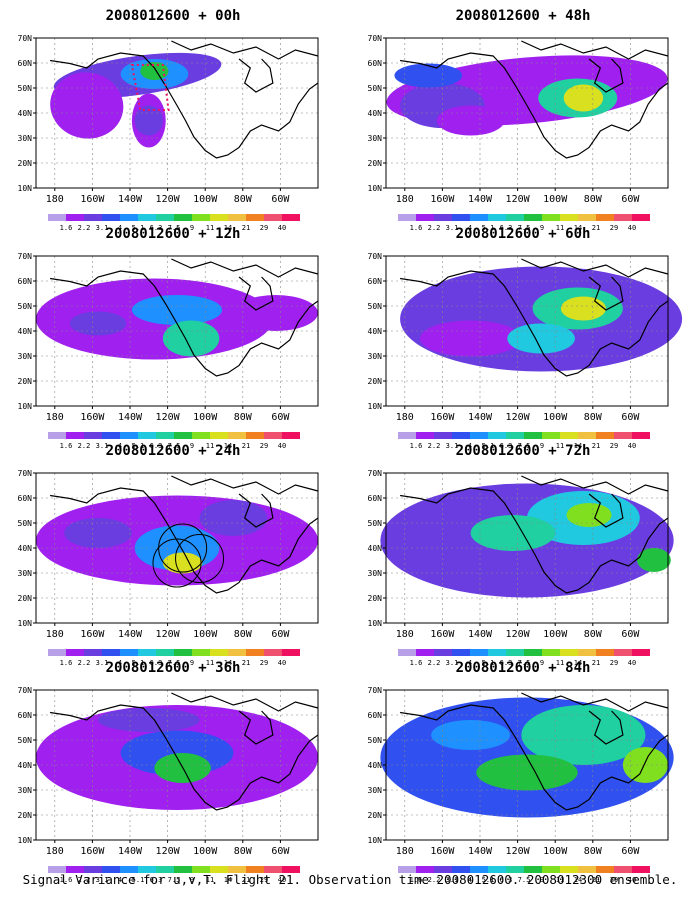  What do you see at coordinates (174, 880) in the screenshot?
I see `colorbar-label: 7.5` at bounding box center [174, 880].